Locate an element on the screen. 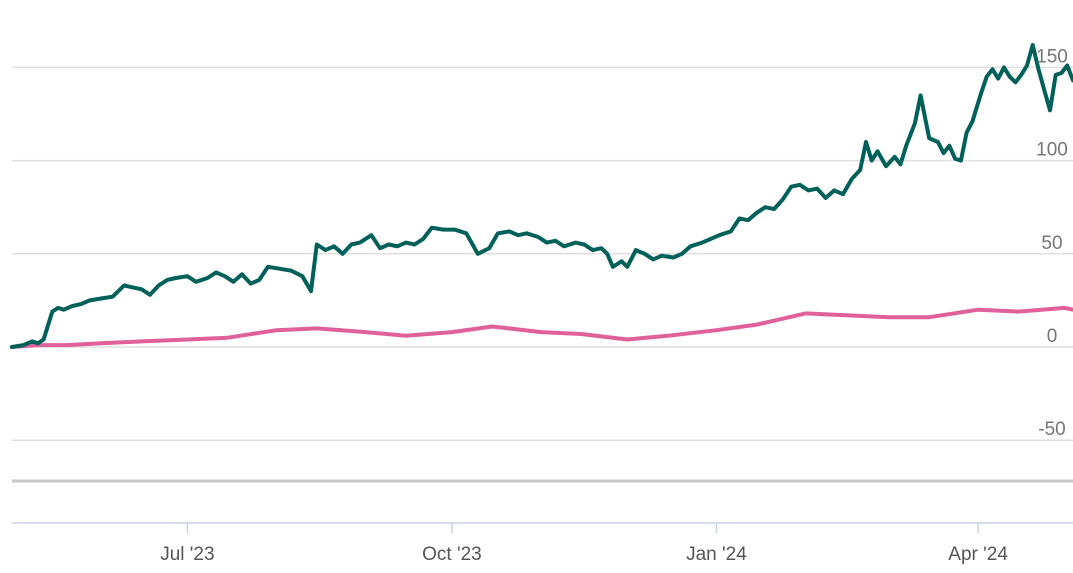 This screenshot has width=1073, height=573. x-tick-label: Oct '23 is located at coordinates (452, 554).